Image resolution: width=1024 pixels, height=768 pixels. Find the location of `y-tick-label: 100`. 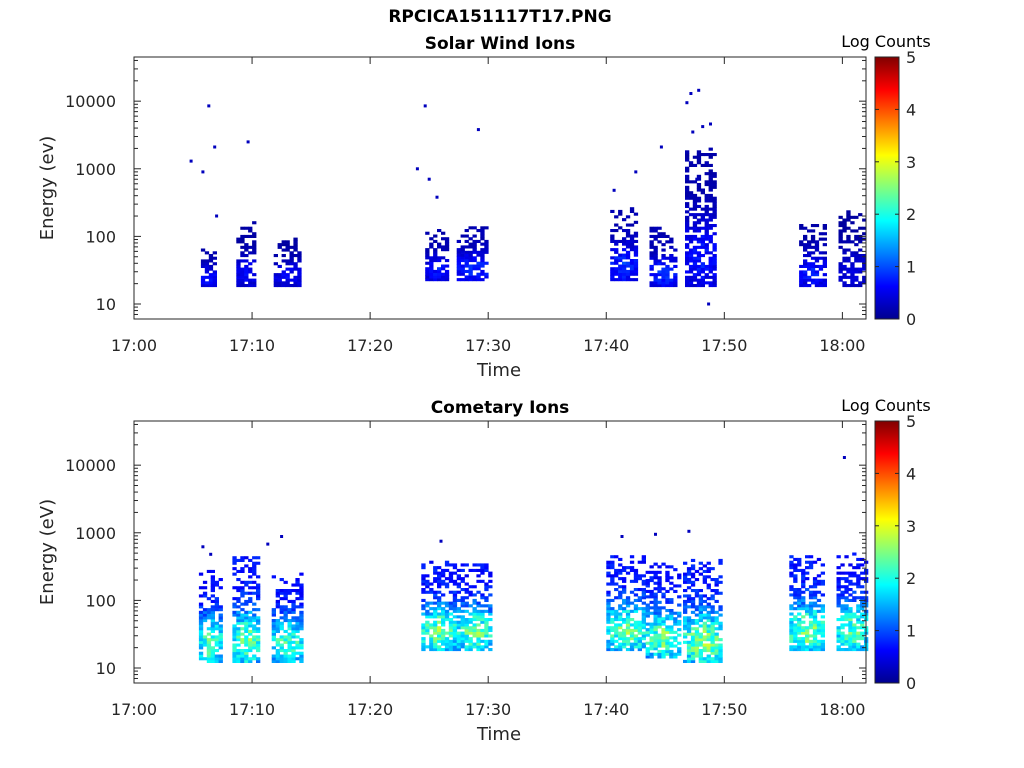

y-tick-label: 100 is located at coordinates (100, 600).